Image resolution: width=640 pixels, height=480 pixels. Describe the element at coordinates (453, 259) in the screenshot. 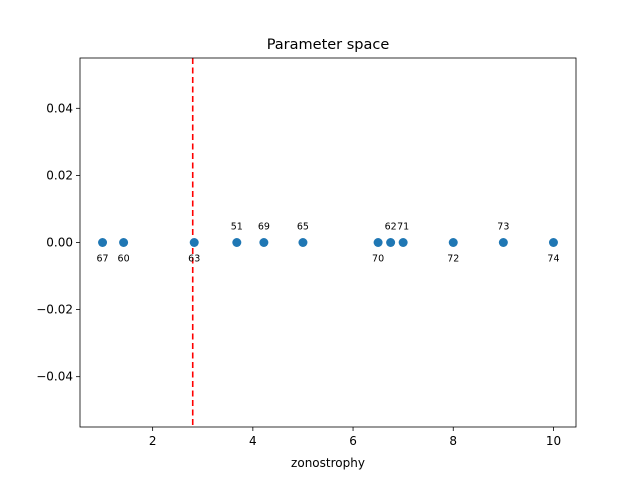

I see `point-label: 72` at that location.